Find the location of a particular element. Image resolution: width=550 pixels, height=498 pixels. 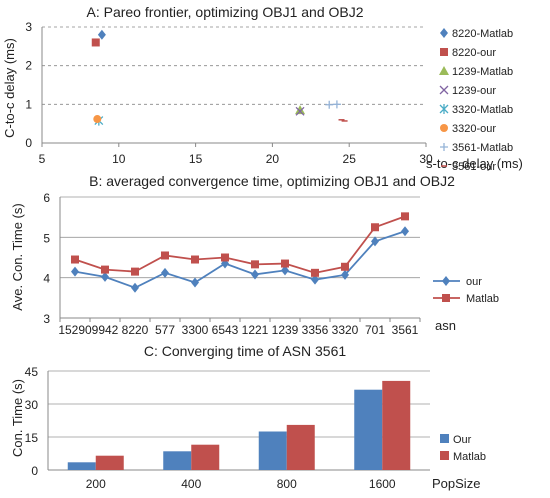

panel-b-series is located at coordinates (240, 252).